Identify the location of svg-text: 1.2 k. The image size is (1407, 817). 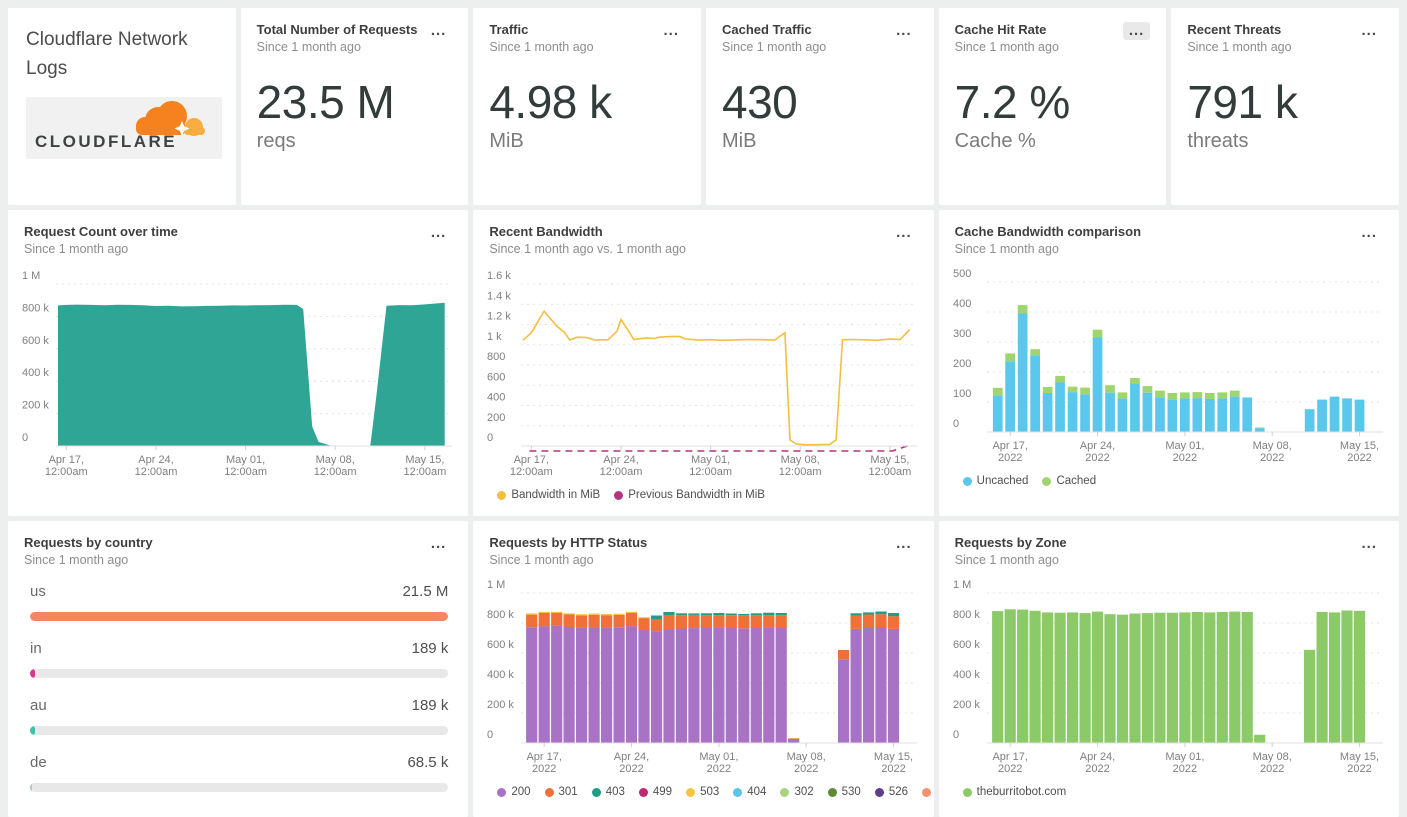
(499, 317).